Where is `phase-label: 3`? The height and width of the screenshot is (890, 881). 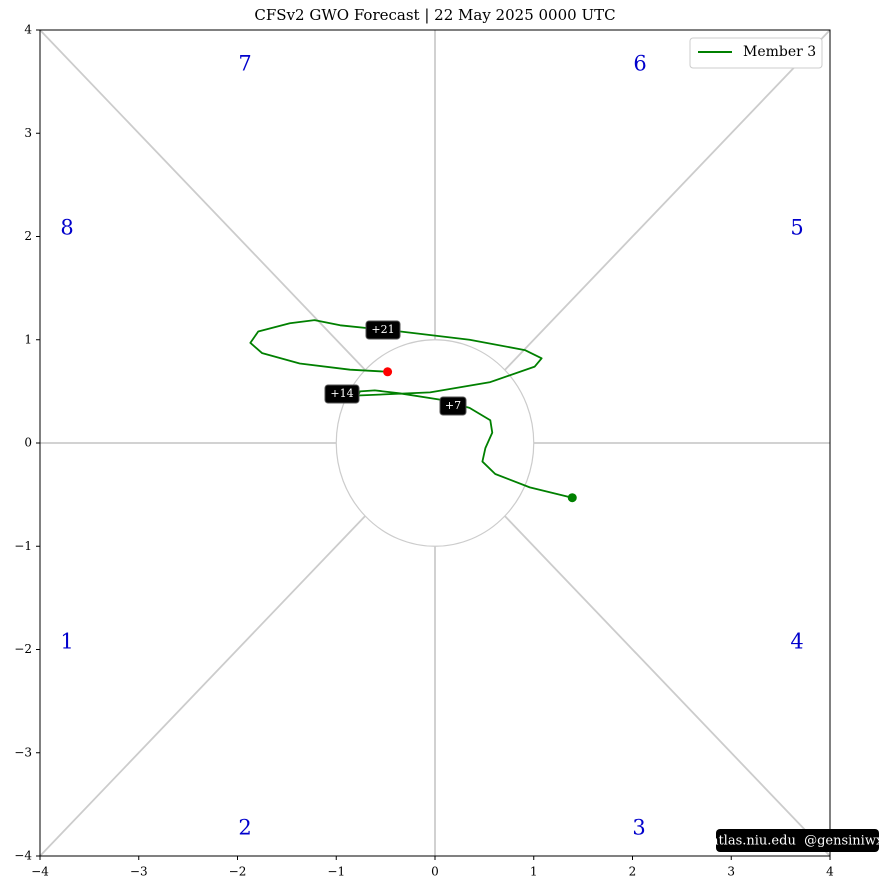 phase-label: 3 is located at coordinates (638, 828).